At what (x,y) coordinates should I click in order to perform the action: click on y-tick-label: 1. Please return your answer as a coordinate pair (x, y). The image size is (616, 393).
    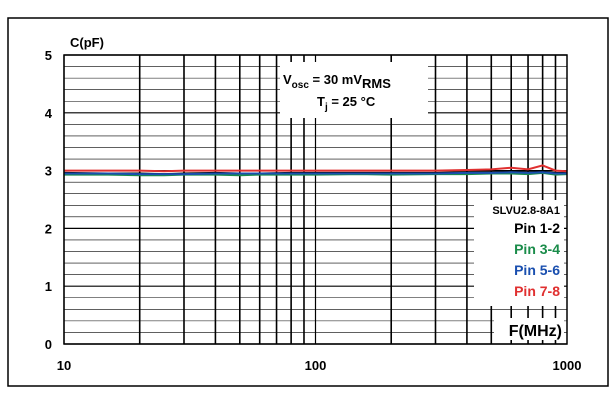
    Looking at the image, I should click on (48, 286).